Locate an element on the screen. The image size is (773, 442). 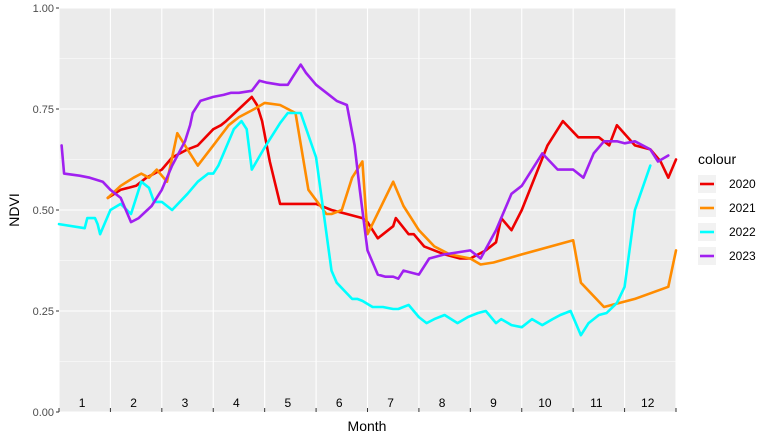
y-tick-label: 0.25 is located at coordinates (43, 312).